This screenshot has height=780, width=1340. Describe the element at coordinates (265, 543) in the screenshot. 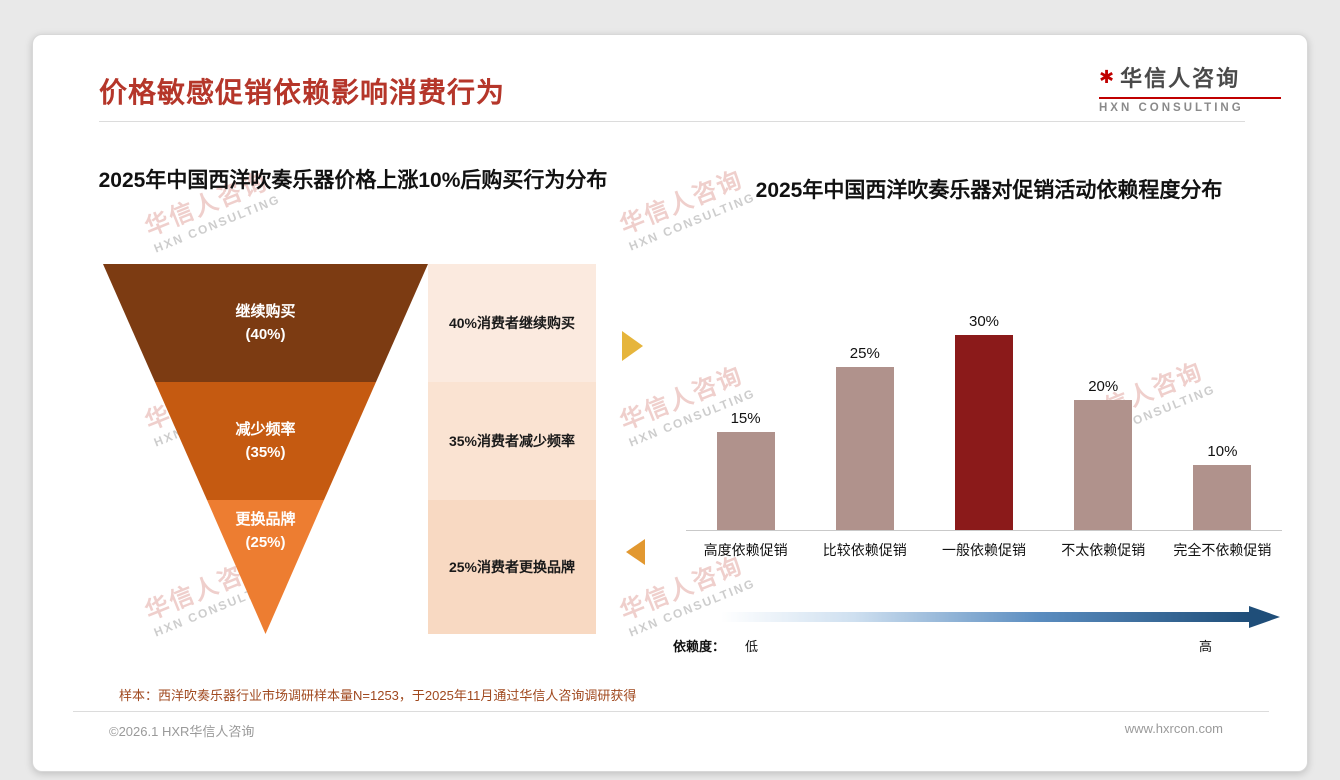

I see `funnel-stage-value: (25%)` at that location.